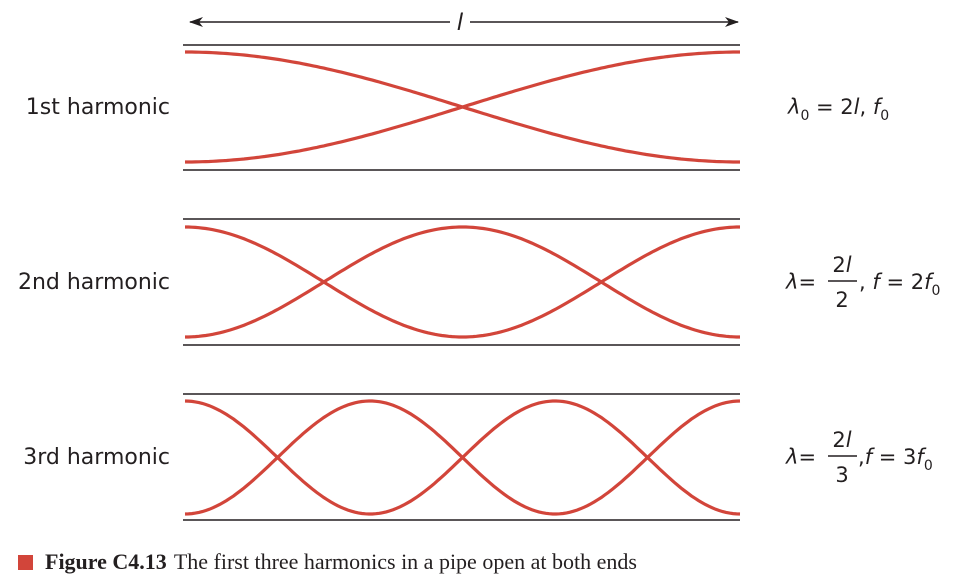  I want to click on standing-wave-upper, so click(462, 282).